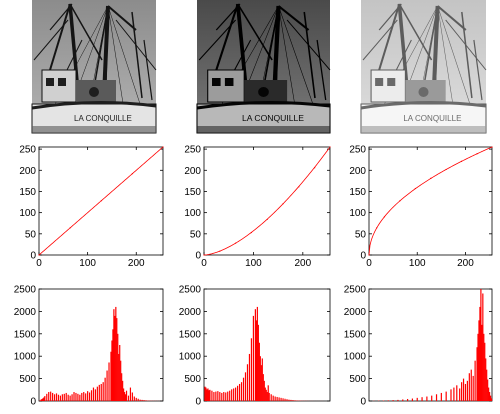  I want to click on x-tick-label: 100, so click(417, 263).